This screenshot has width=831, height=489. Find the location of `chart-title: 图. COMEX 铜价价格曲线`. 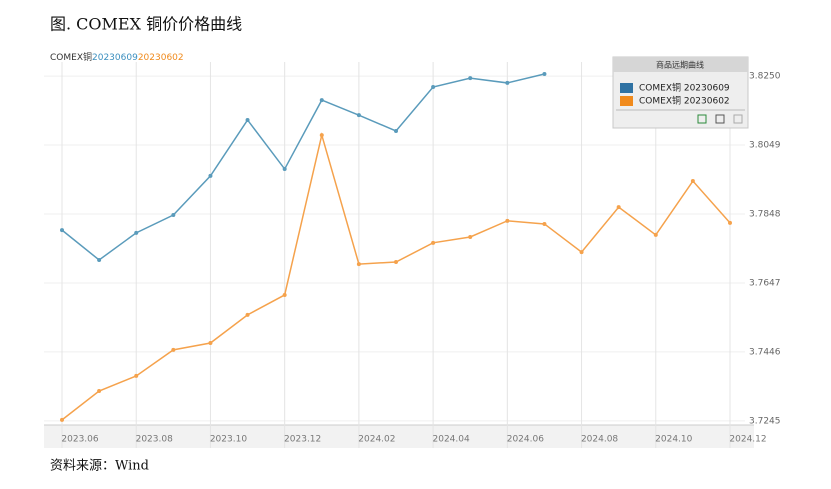

chart-title: 图. COMEX 铜价价格曲线 is located at coordinates (146, 24).